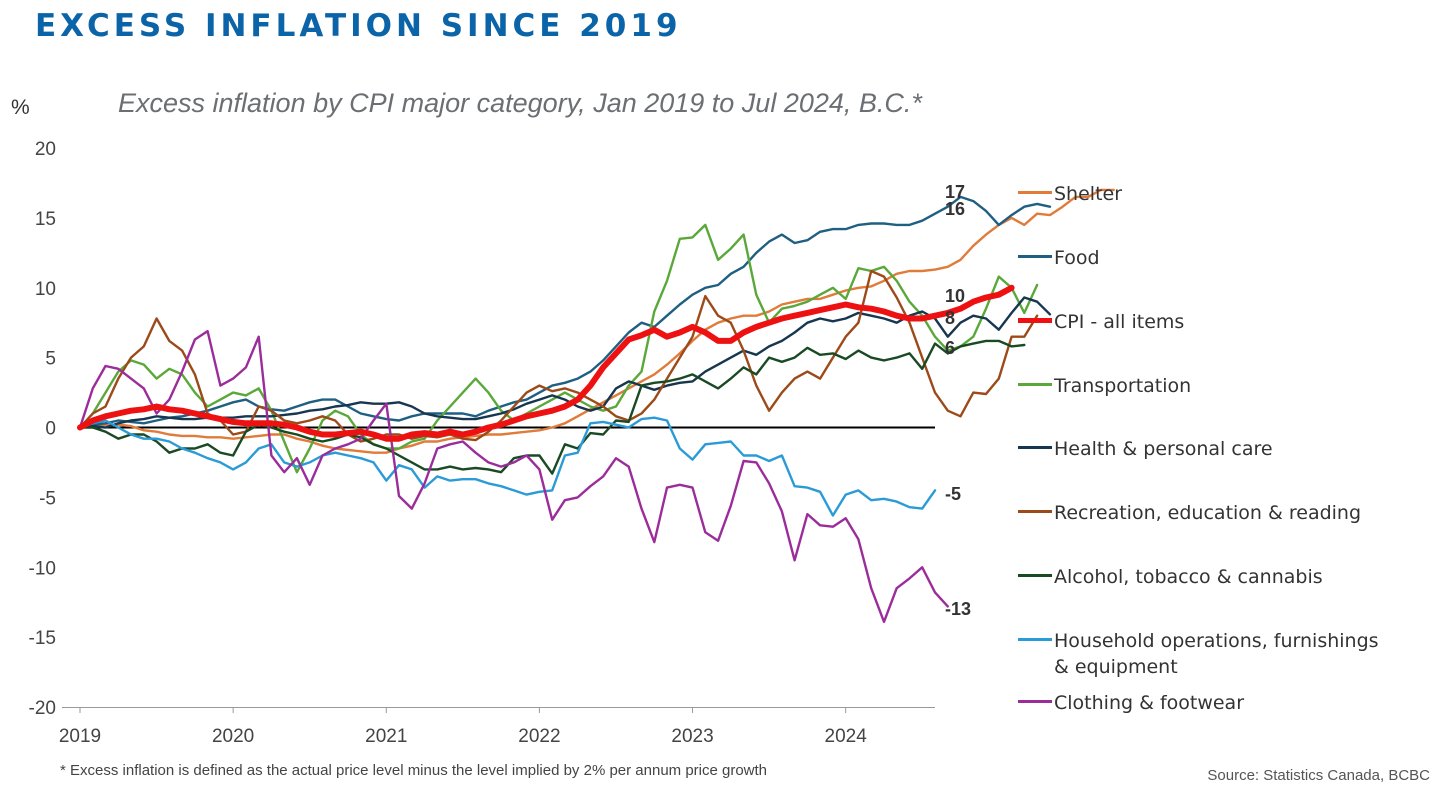  What do you see at coordinates (1201, 386) in the screenshot?
I see `legend-item: Transportation` at bounding box center [1201, 386].